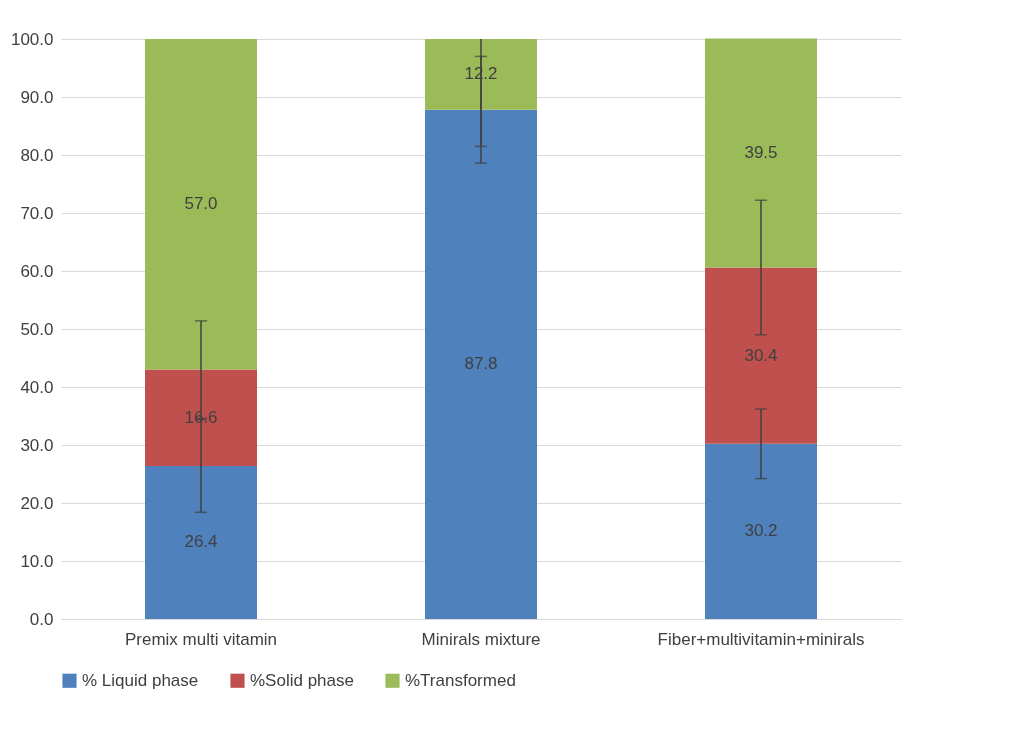 The width and height of the screenshot is (1025, 740). What do you see at coordinates (37, 503) in the screenshot?
I see `y-tick-label: 20.0` at bounding box center [37, 503].